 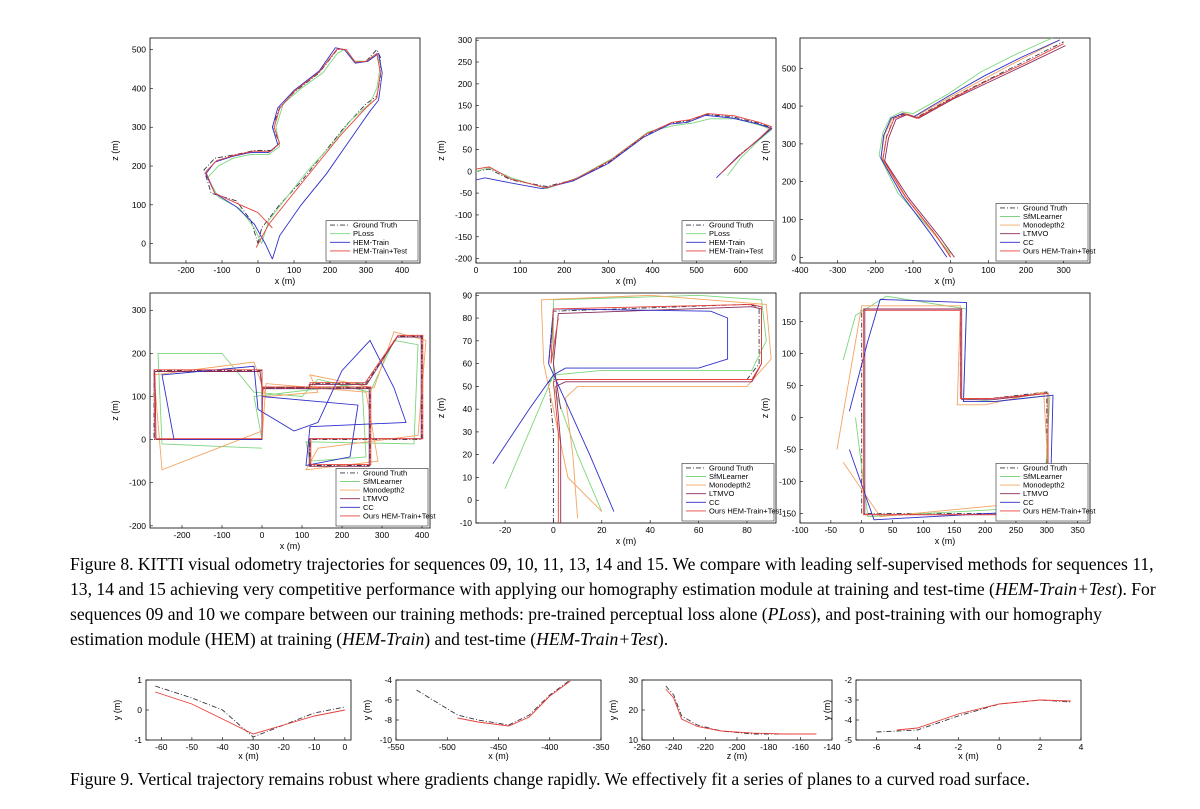 I want to click on seq10-ytick-label: 50, so click(x=468, y=149).